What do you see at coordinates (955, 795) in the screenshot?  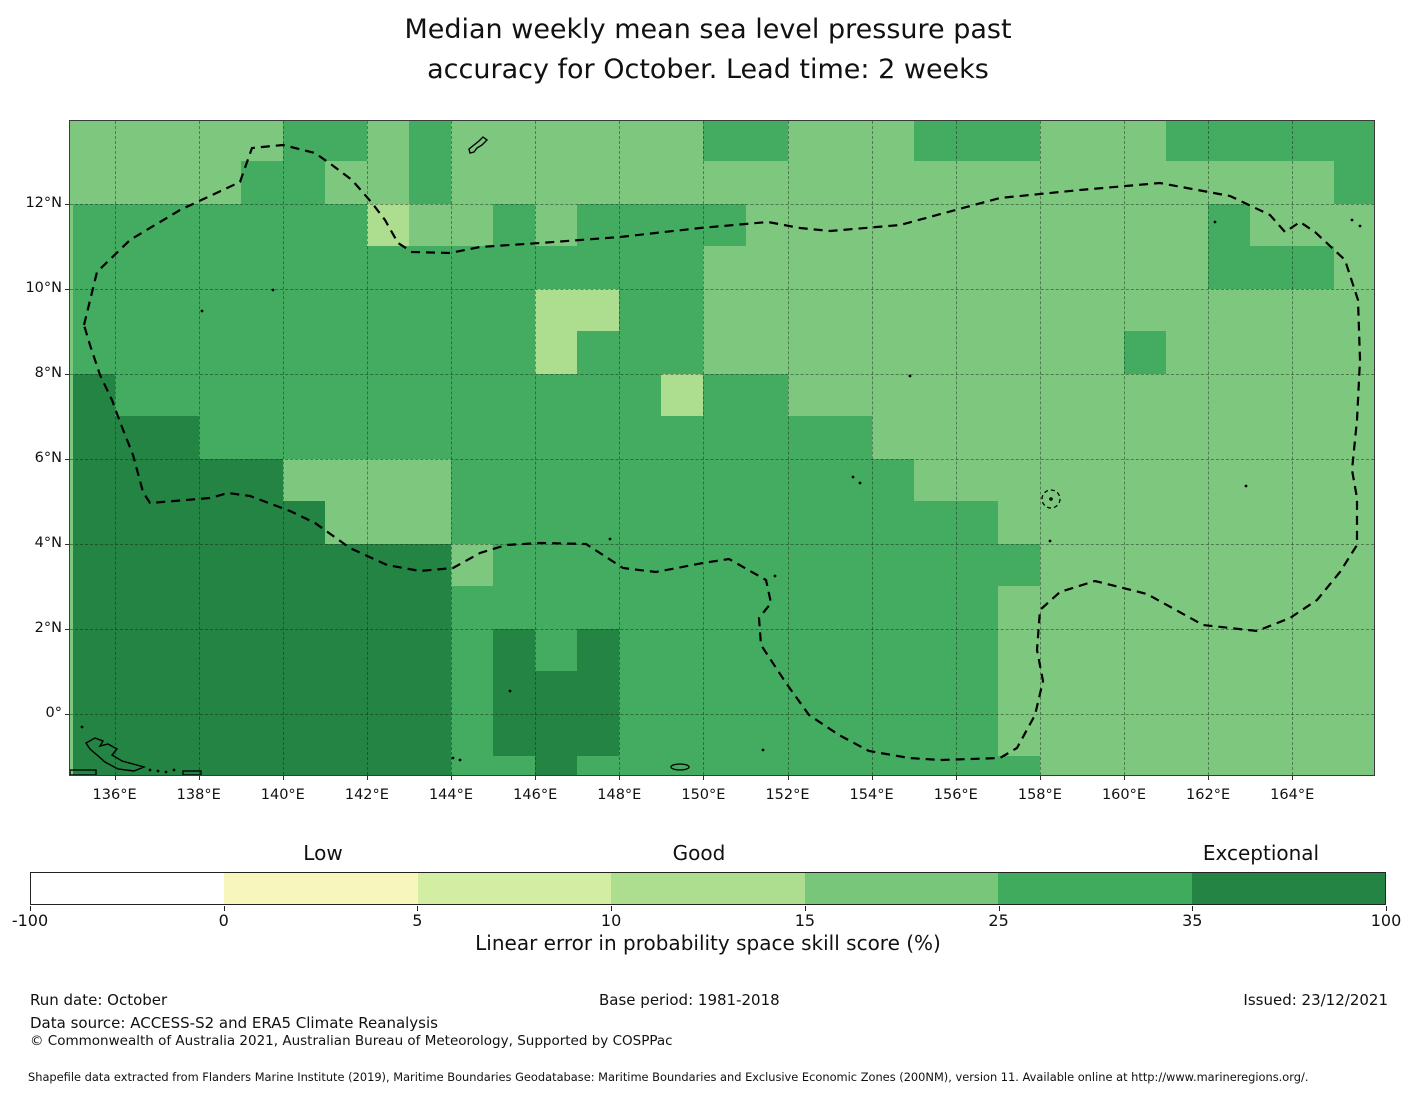 I see `x-axis-tick-label: 156°E` at bounding box center [955, 795].